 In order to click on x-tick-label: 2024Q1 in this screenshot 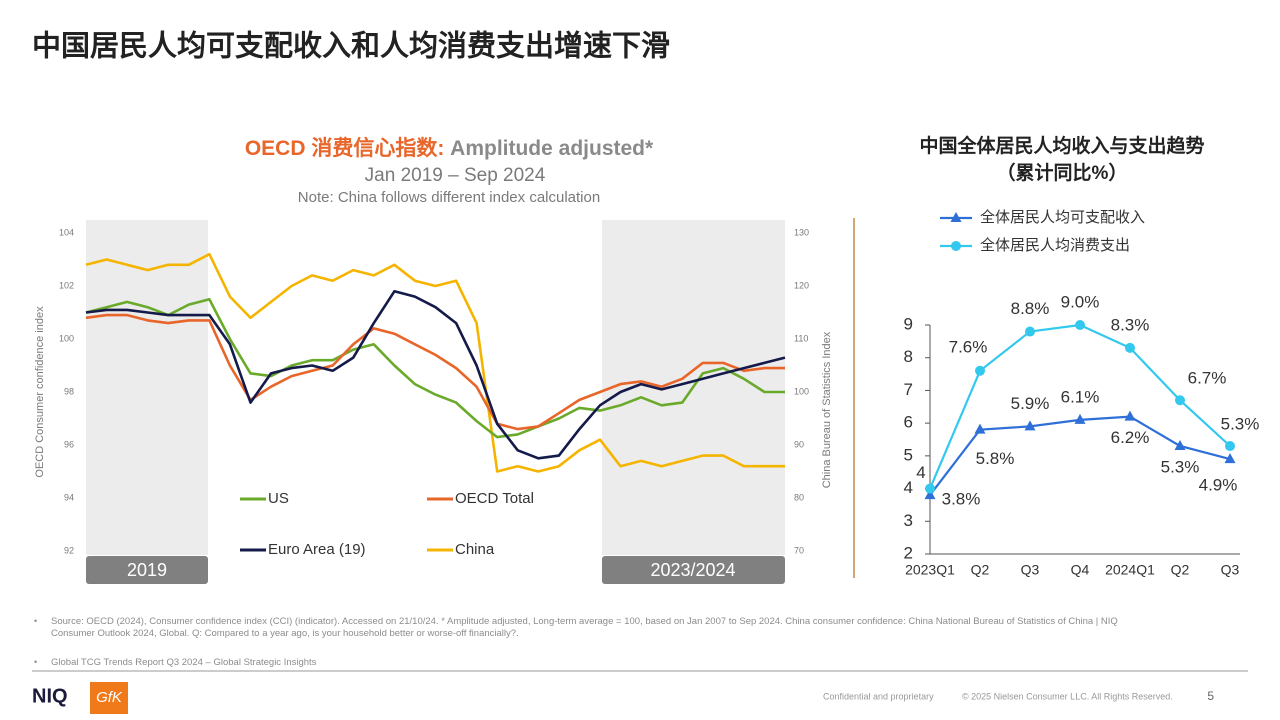, I will do `click(1130, 570)`.